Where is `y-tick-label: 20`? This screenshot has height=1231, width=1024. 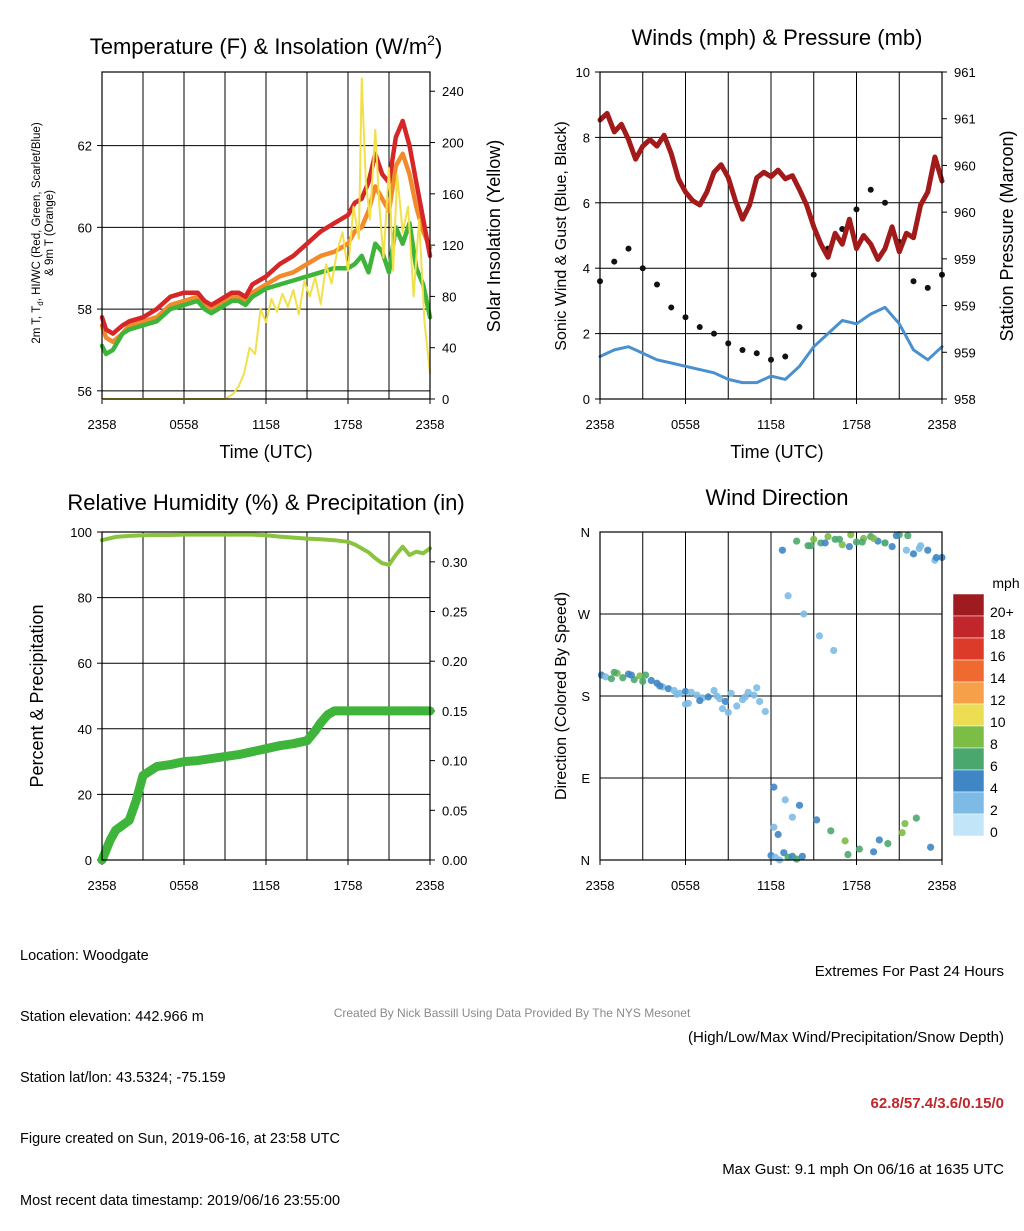
y-tick-label: 20 is located at coordinates (85, 794).